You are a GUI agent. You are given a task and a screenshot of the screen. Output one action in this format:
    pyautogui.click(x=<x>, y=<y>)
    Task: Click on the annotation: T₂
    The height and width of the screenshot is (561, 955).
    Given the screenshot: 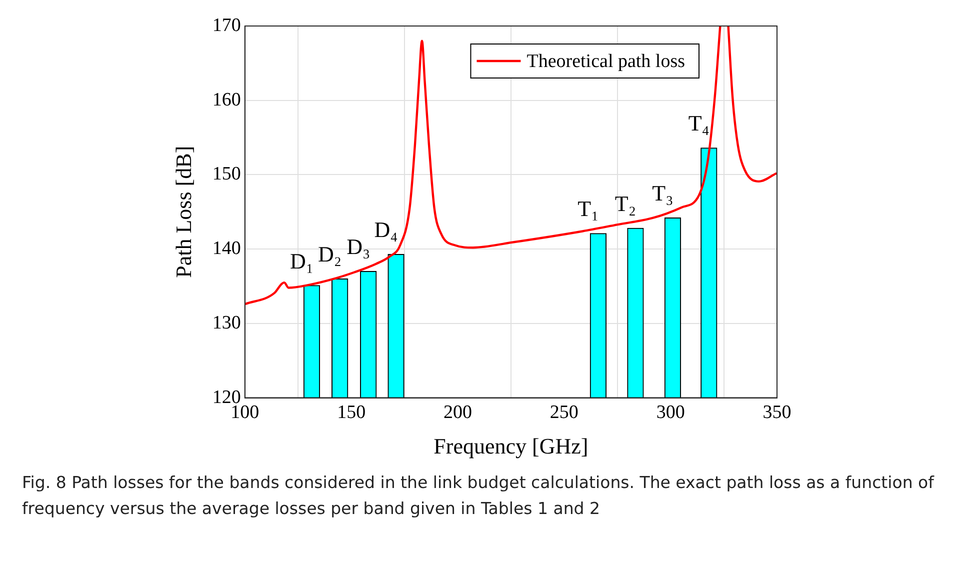 What is the action you would take?
    pyautogui.click(x=625, y=203)
    